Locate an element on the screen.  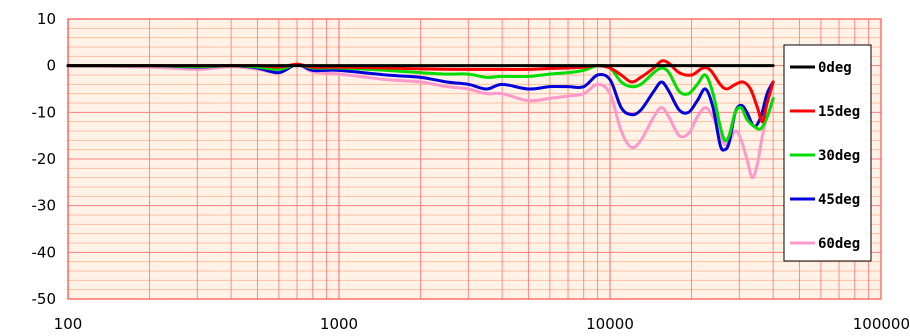
legend-label: 15deg is located at coordinates (839, 112).